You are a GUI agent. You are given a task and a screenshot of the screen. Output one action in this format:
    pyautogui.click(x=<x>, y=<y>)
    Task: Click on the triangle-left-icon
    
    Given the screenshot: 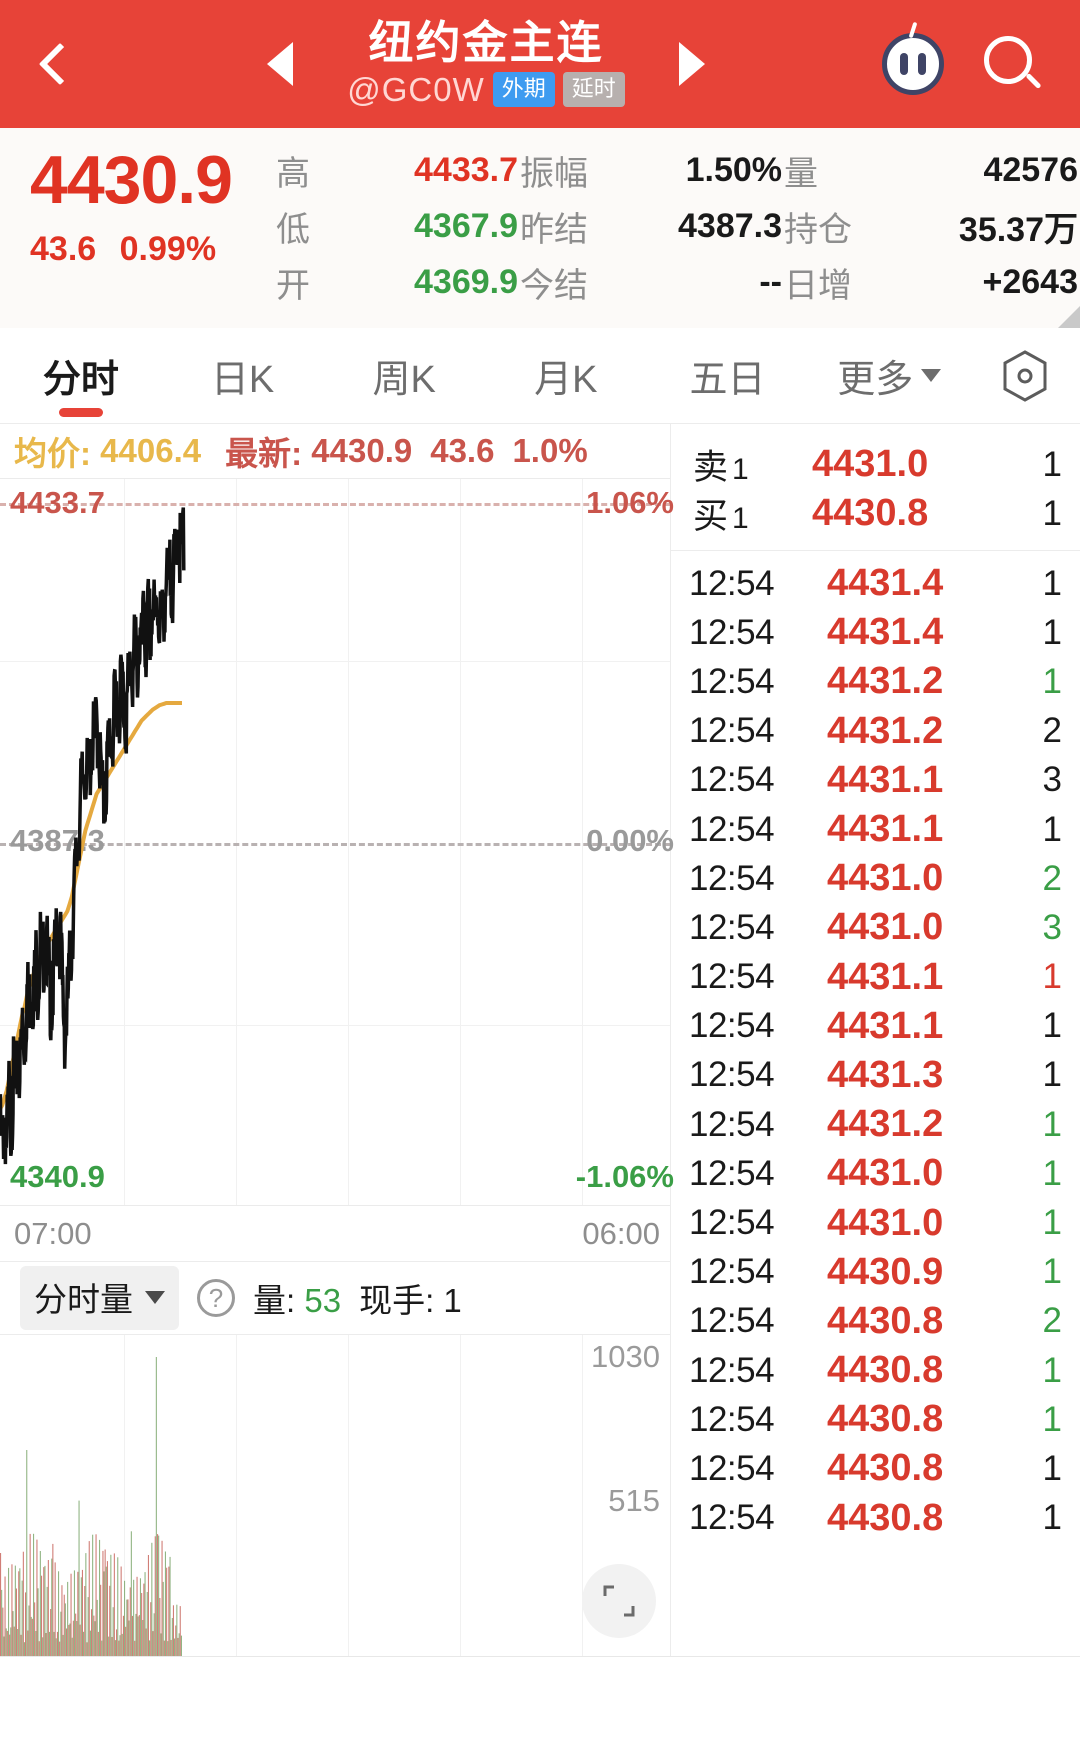 What is the action you would take?
    pyautogui.click(x=280, y=64)
    